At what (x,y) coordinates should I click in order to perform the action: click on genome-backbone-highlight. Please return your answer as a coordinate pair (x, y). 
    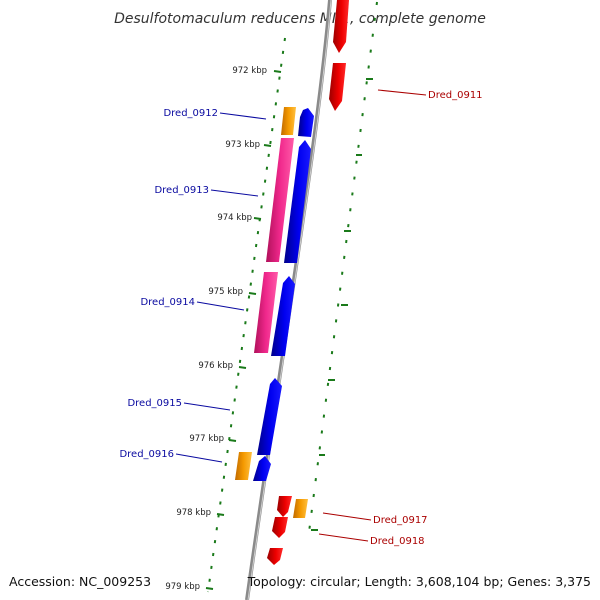
    Looking at the image, I should click on (289, 300).